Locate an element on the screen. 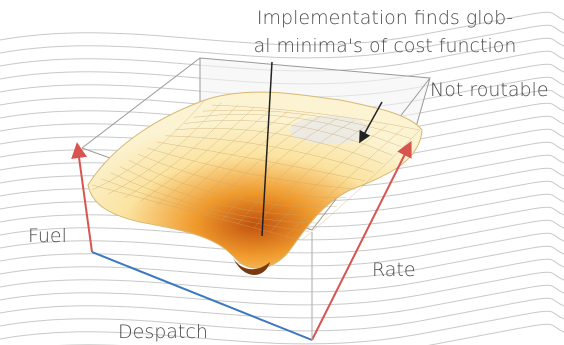  annotation-line: al minima's of cost function is located at coordinates (385, 46).